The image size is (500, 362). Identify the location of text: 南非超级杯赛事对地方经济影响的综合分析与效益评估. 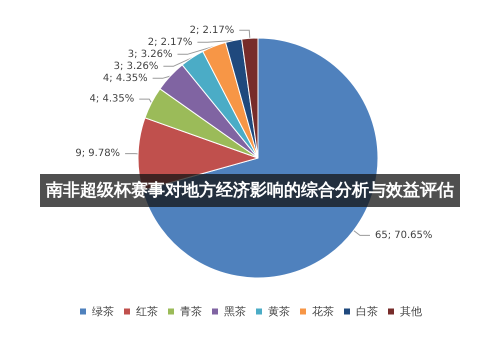
(249, 190).